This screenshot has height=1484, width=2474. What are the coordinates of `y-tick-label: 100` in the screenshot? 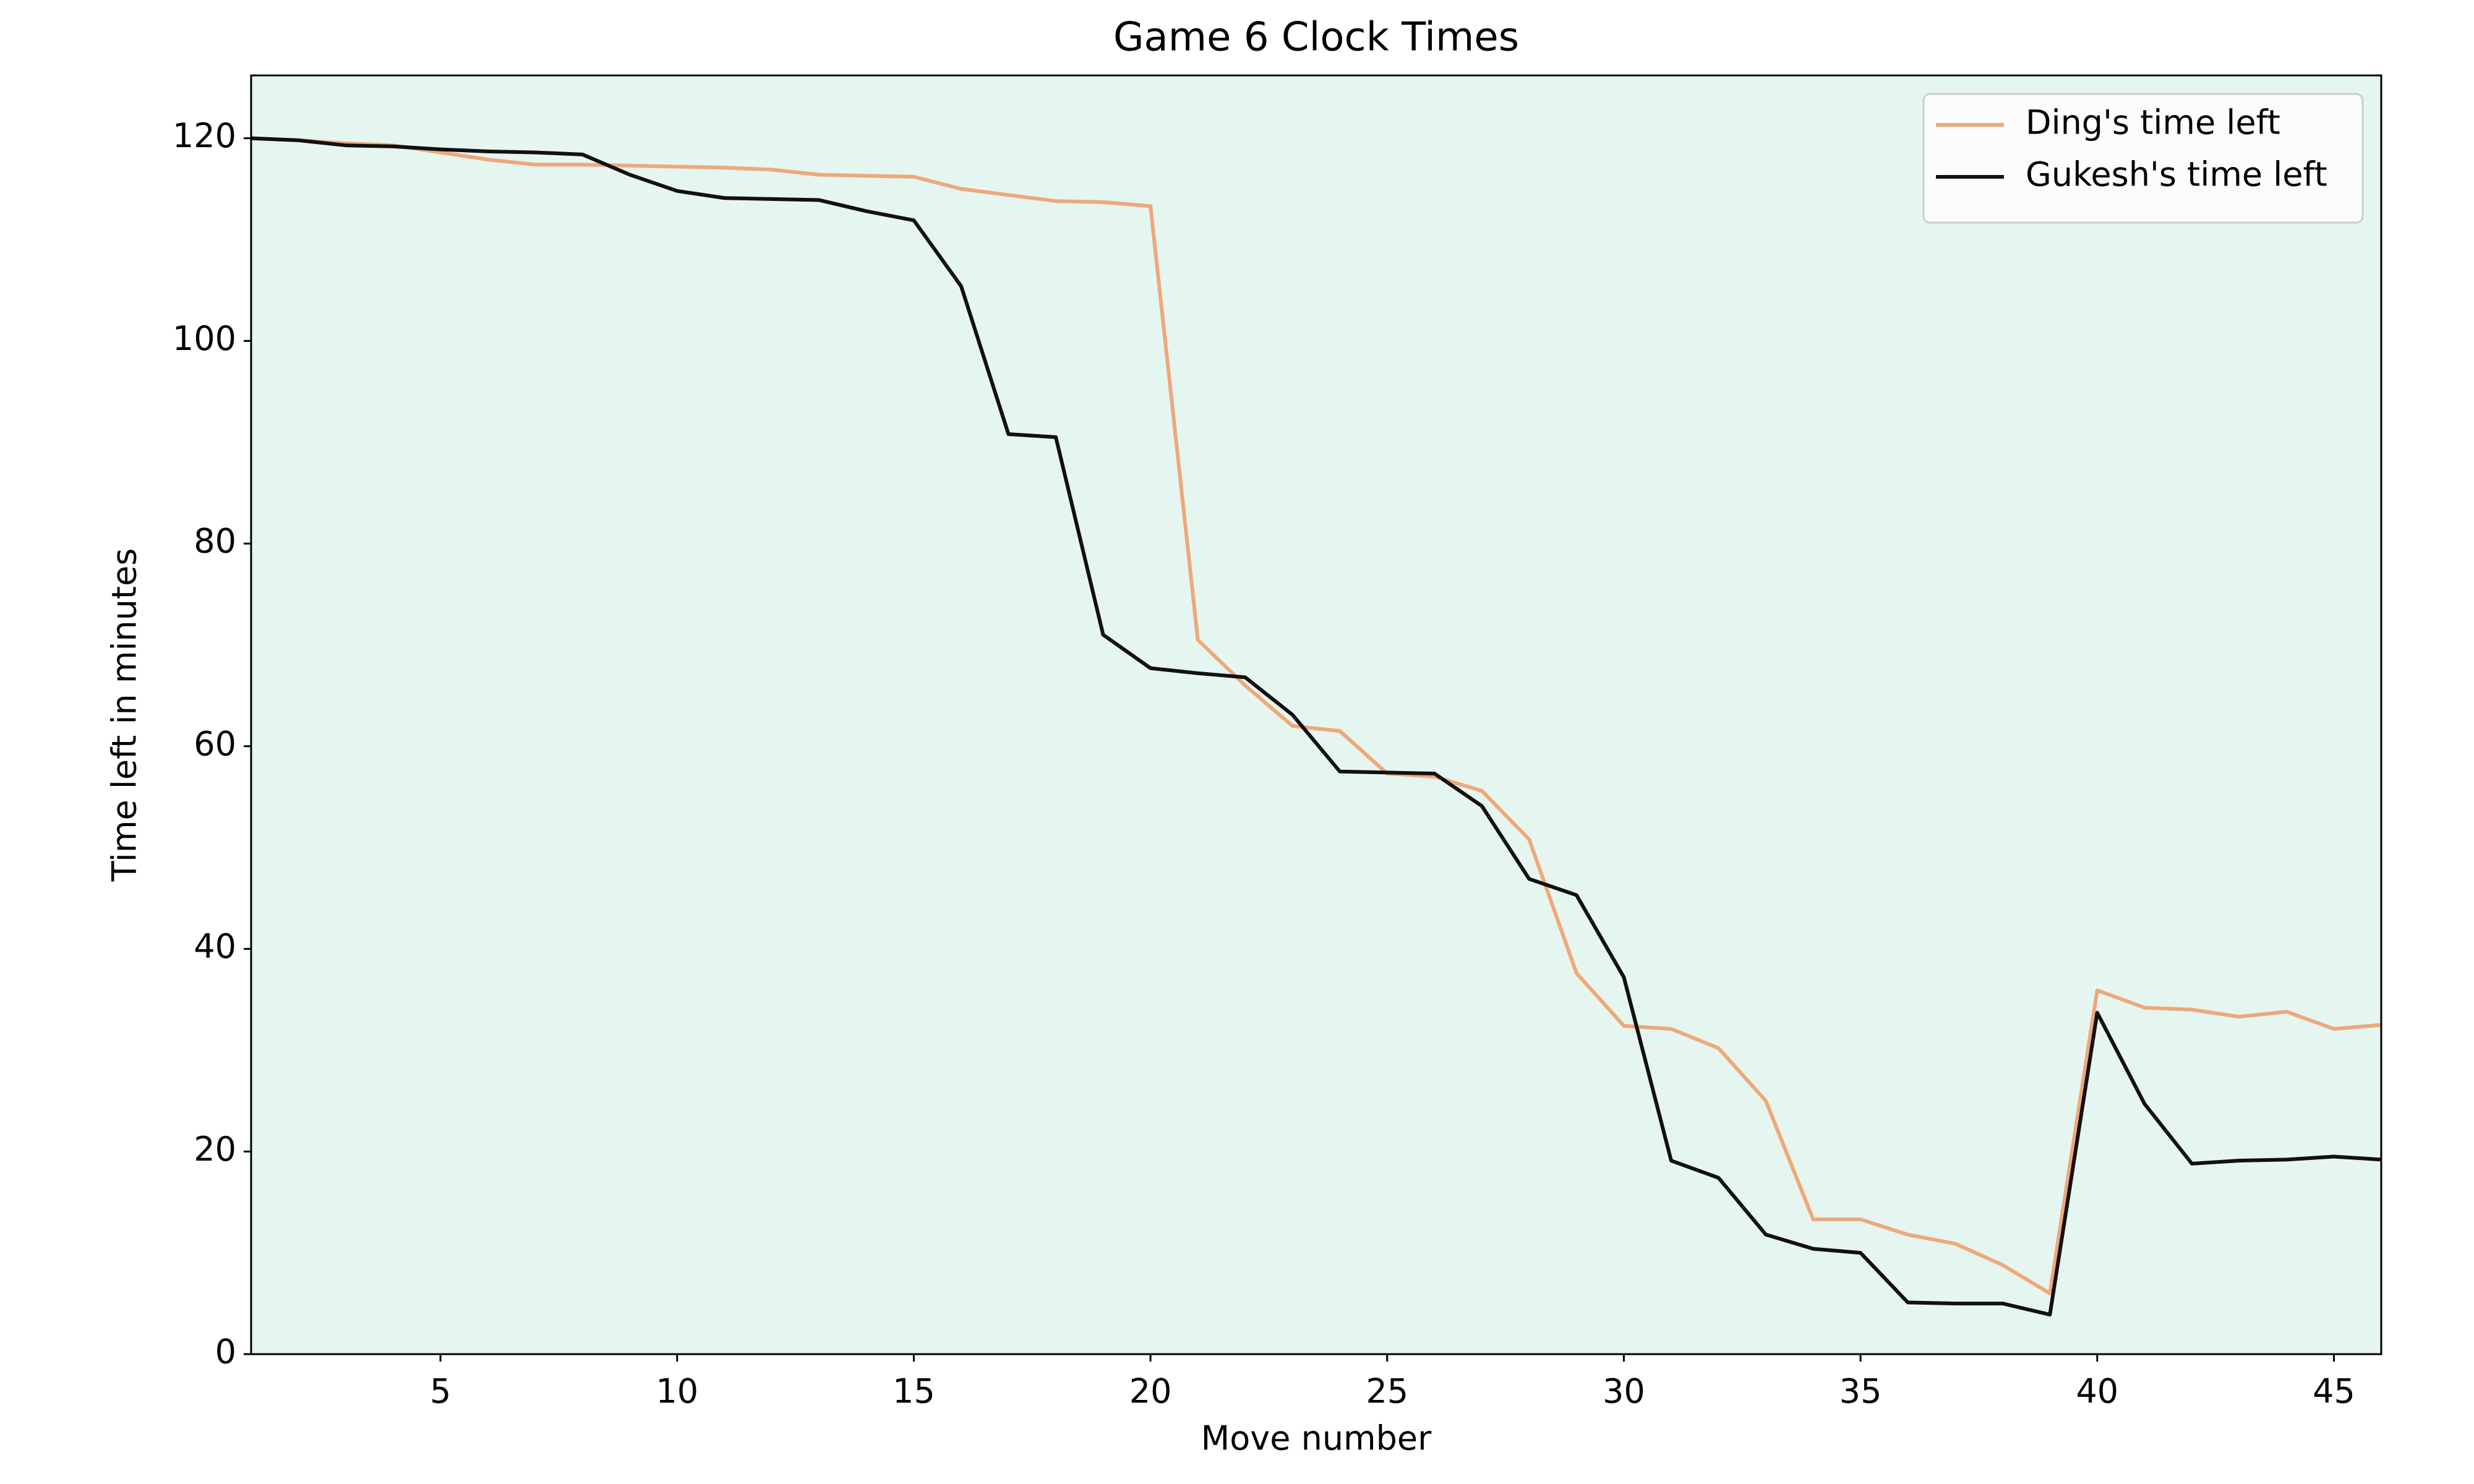 It's located at (204, 338).